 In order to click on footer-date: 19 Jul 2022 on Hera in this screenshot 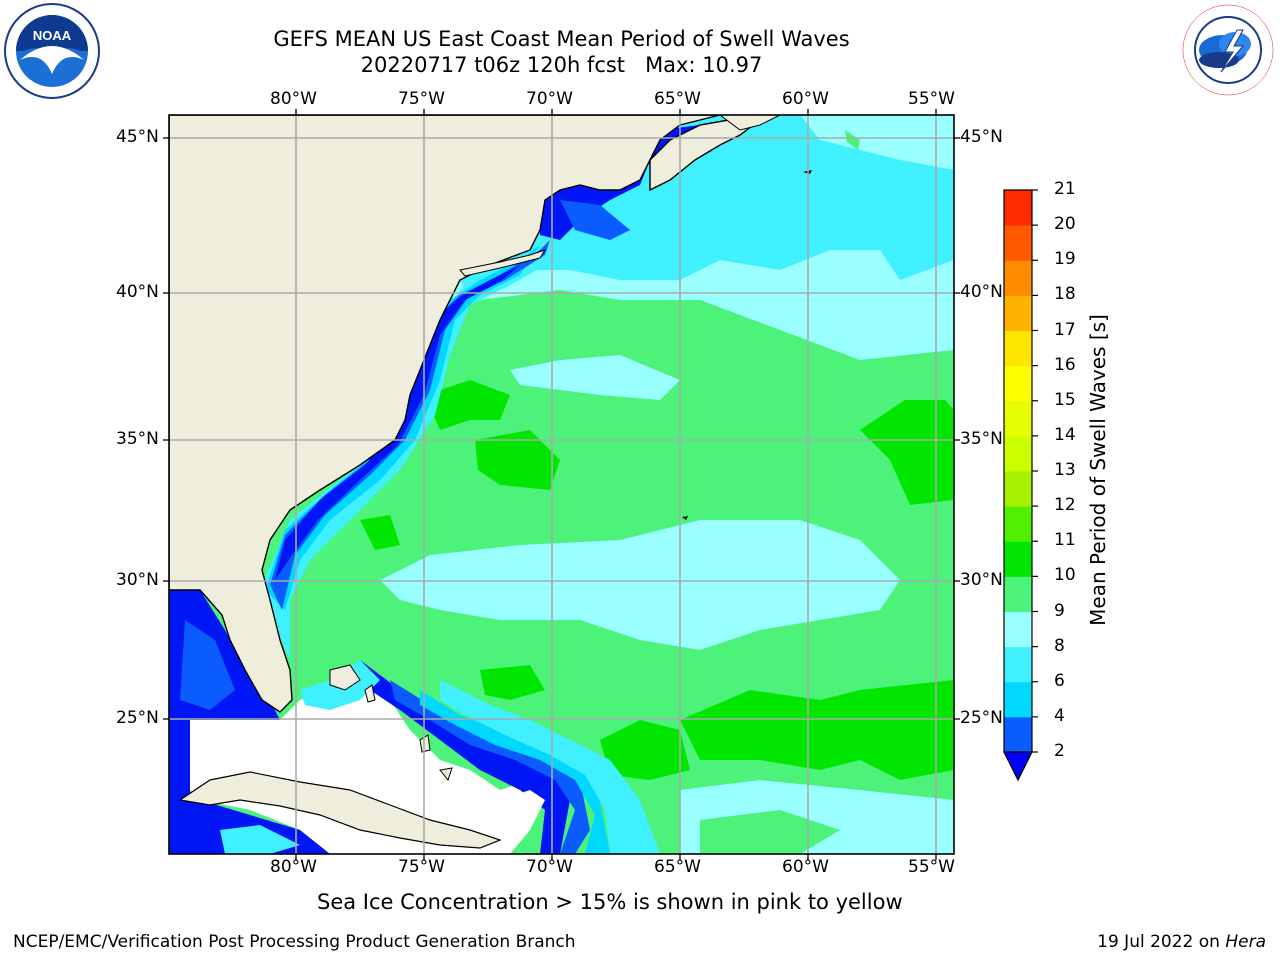, I will do `click(1181, 942)`.